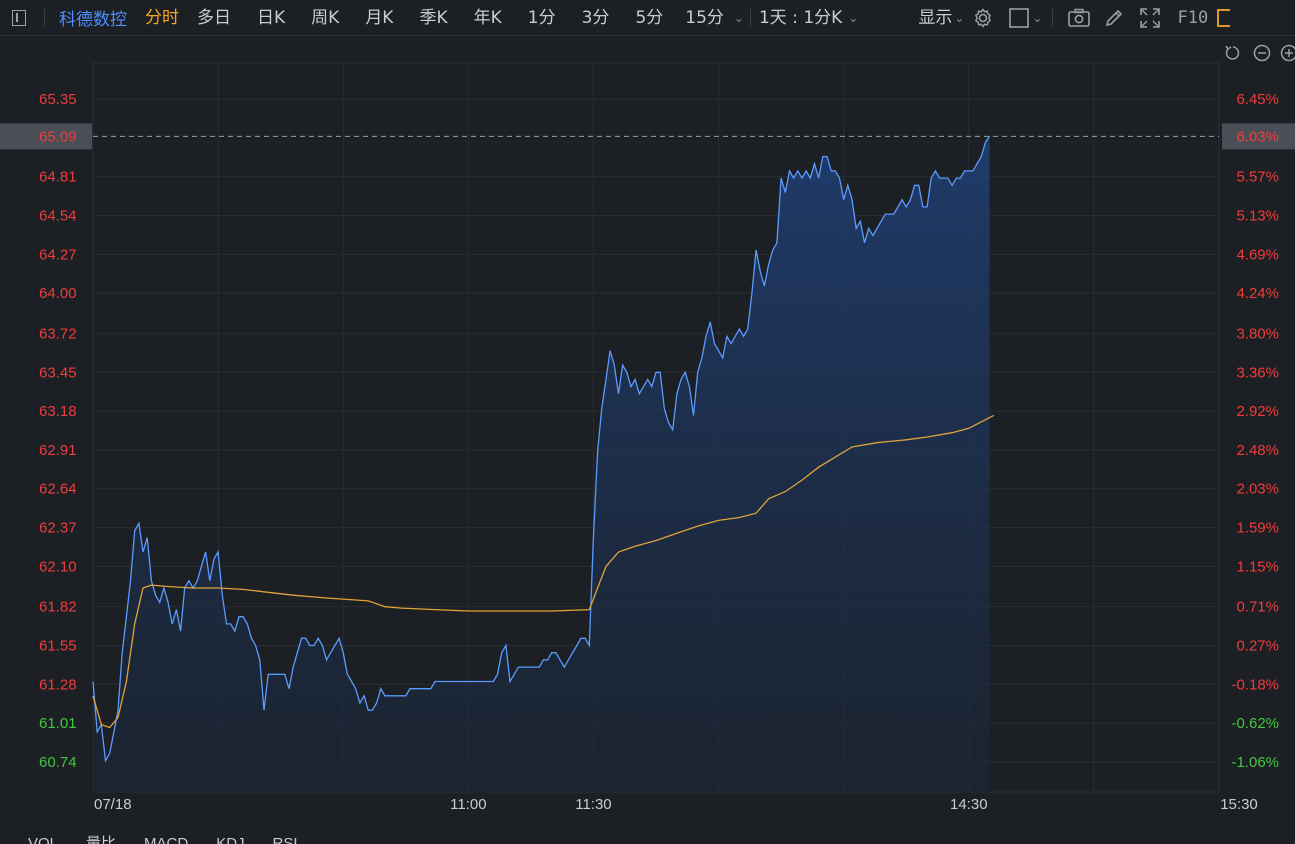 The image size is (1295, 844). I want to click on tab-1min: 1分, so click(541, 17).